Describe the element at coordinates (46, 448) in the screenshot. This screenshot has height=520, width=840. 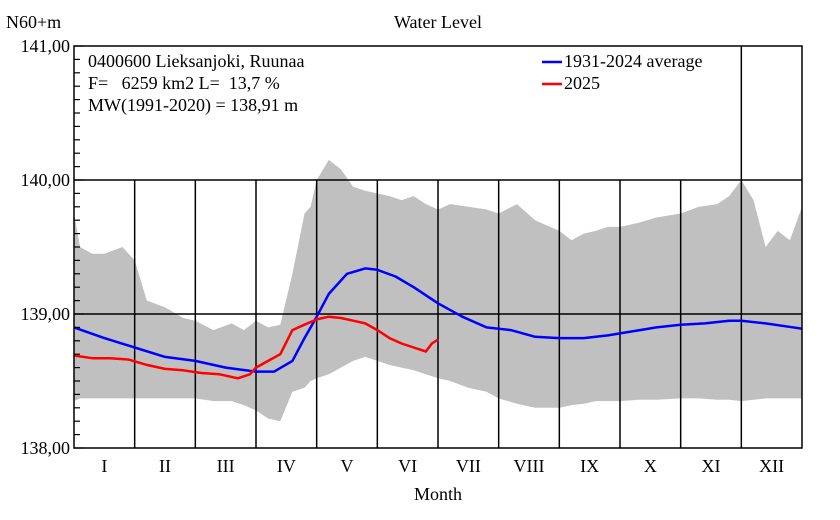
I see `y-tick-label: 138,00` at that location.